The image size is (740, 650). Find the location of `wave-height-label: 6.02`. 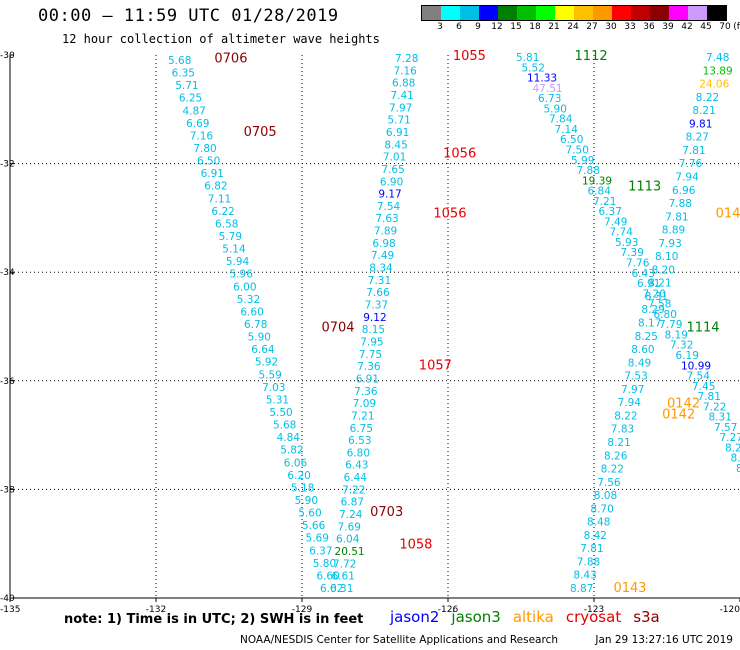

wave-height-label: 6.02 is located at coordinates (331, 589).